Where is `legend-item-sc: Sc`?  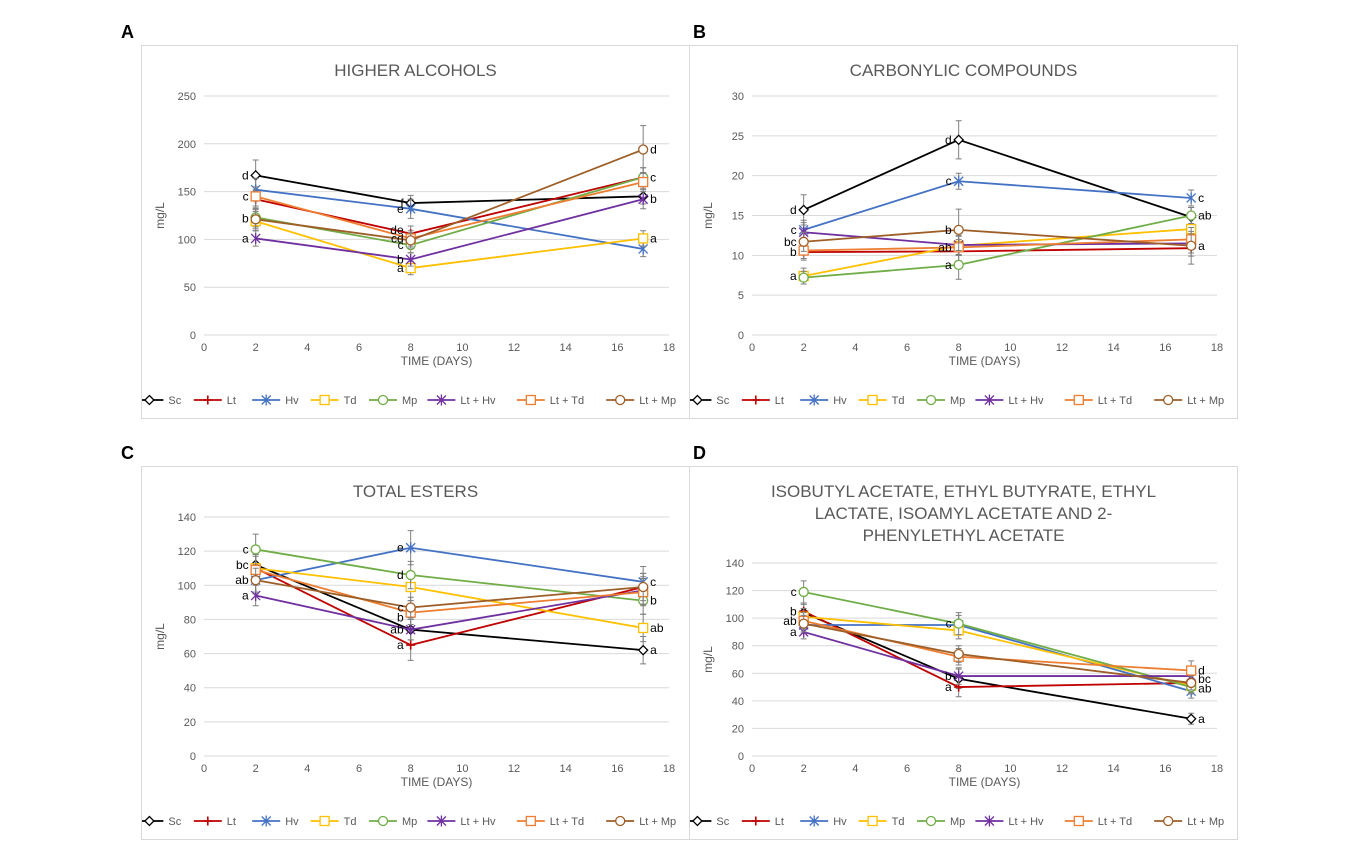
legend-item-sc: Sc is located at coordinates (162, 821).